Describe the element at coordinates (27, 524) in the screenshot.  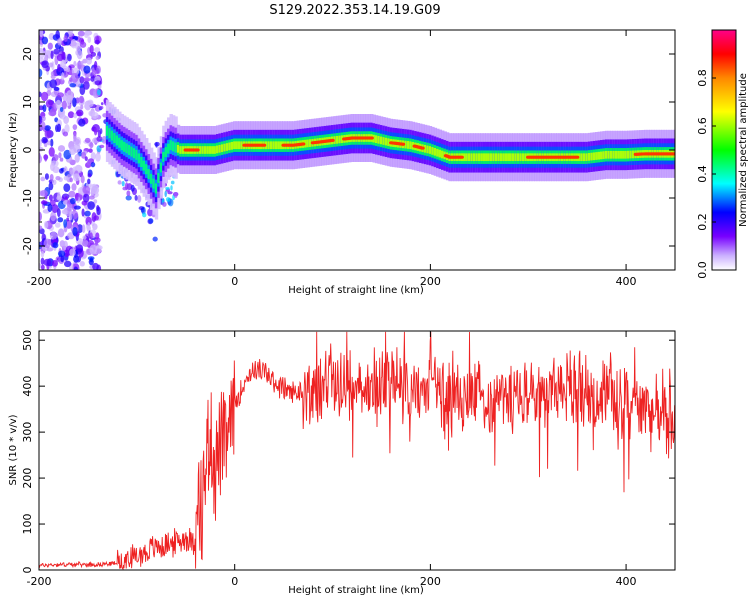
I see `snr-y-tick-label: 100` at that location.